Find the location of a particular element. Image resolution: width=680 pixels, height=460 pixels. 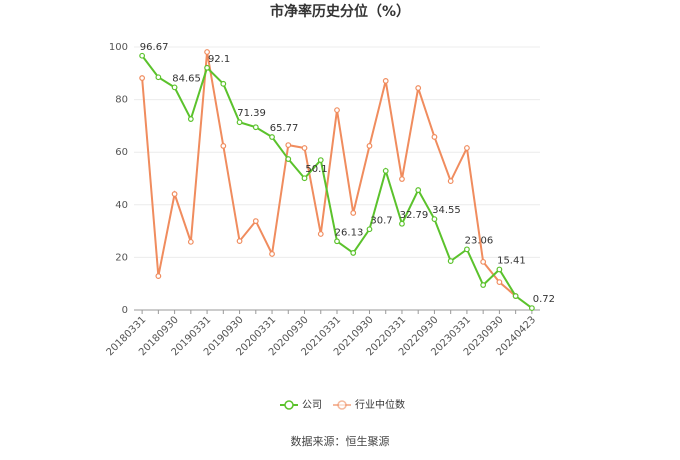

legend-label: 行业中位数 is located at coordinates (380, 404).